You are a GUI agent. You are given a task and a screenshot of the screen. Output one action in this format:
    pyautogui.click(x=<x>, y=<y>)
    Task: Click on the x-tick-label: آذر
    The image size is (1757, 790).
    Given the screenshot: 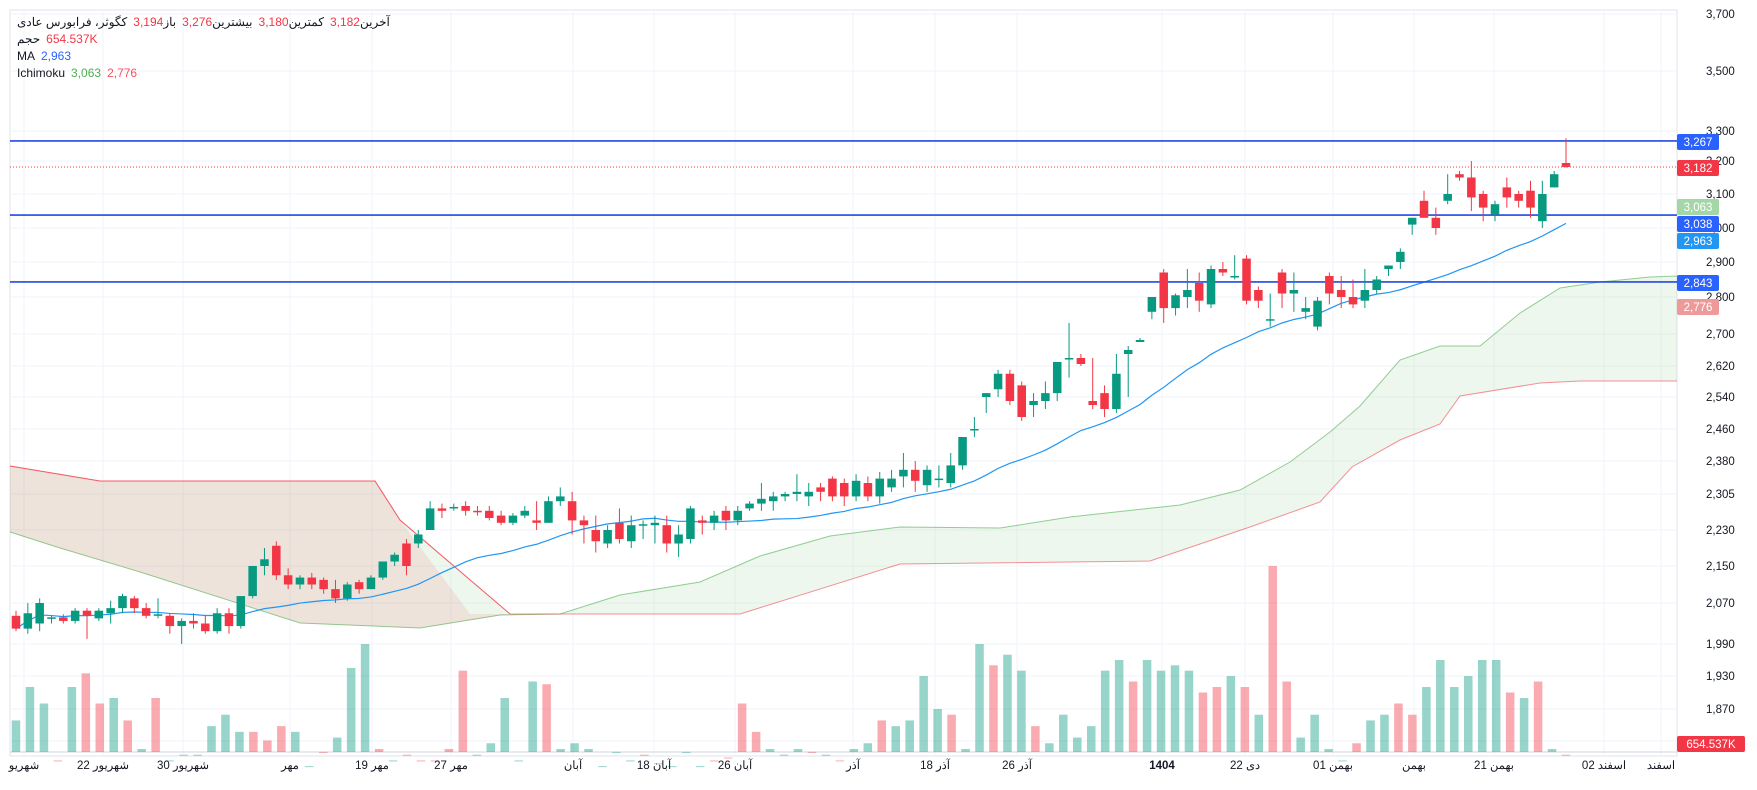 What is the action you would take?
    pyautogui.click(x=853, y=764)
    